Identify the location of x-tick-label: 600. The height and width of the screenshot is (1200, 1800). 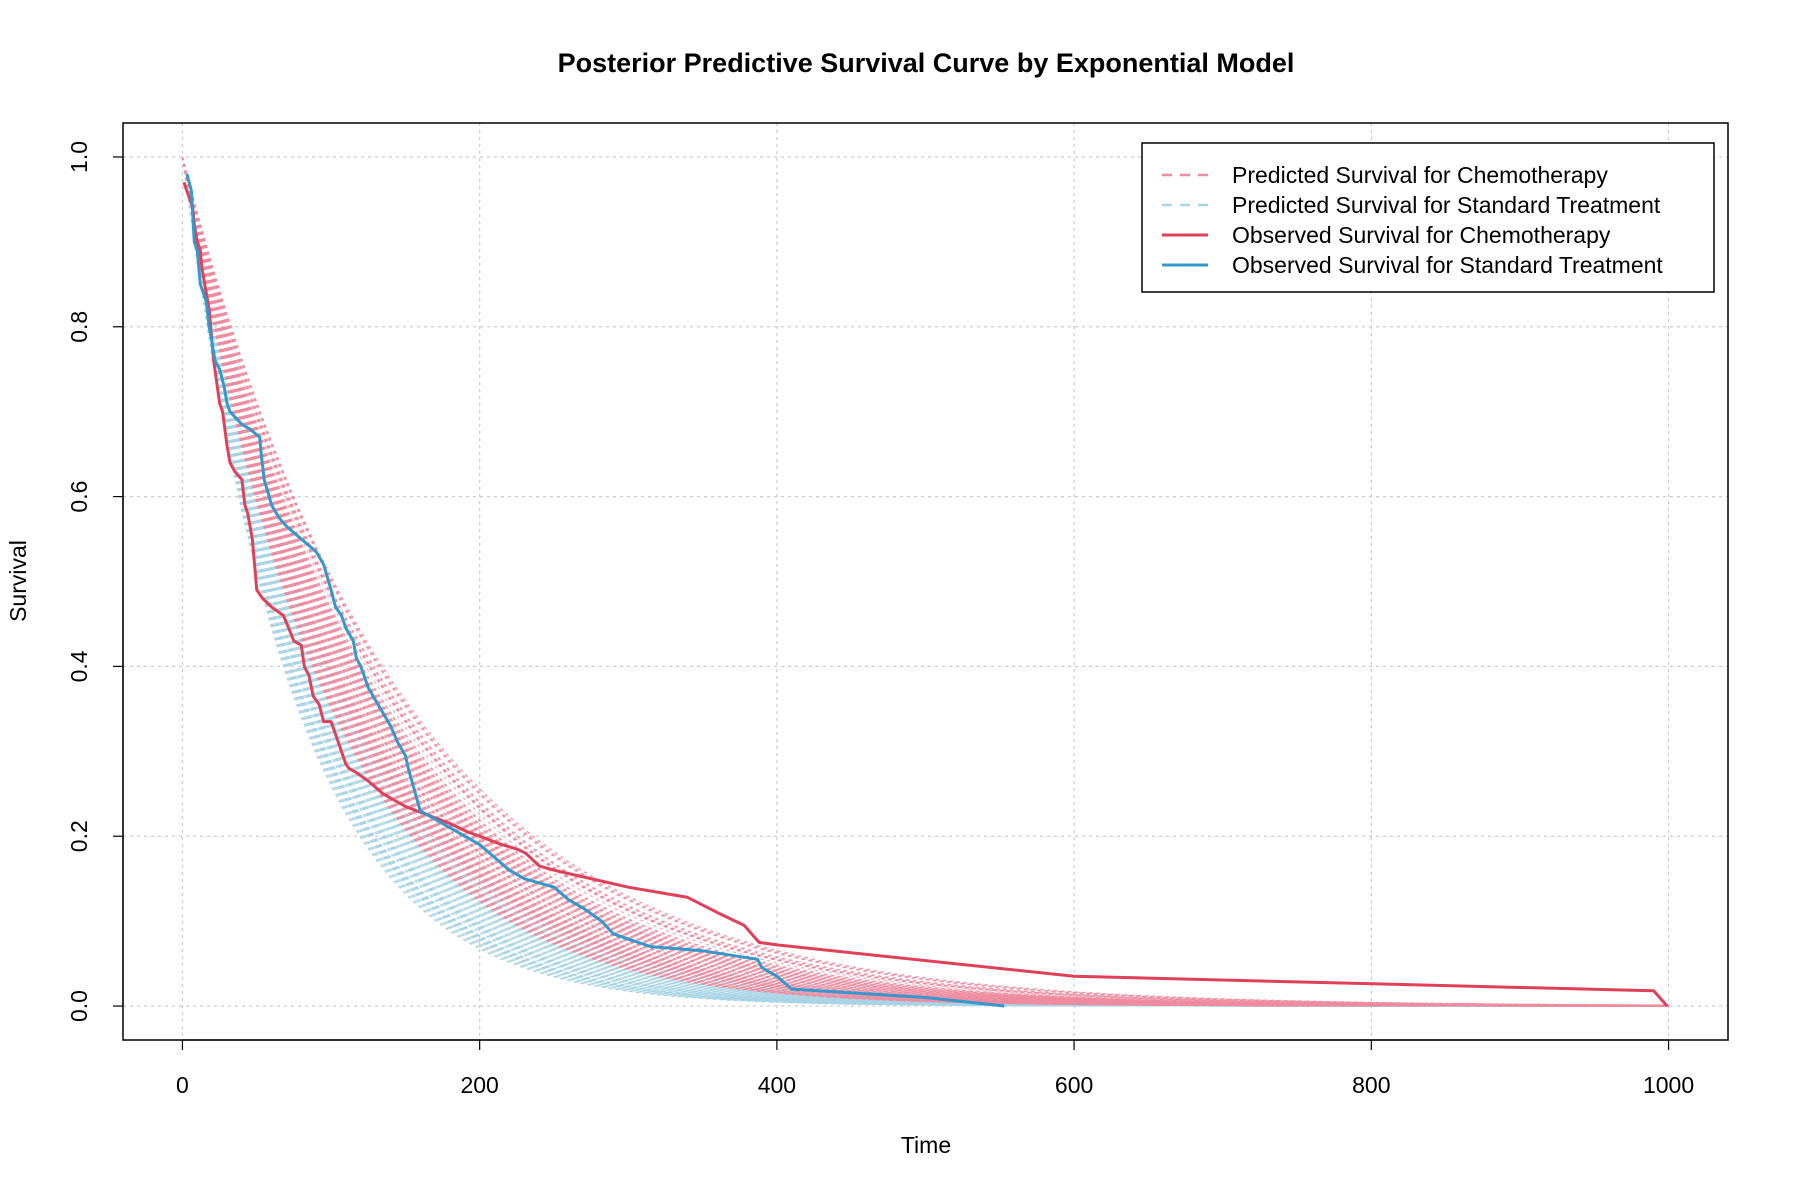
(1074, 1085).